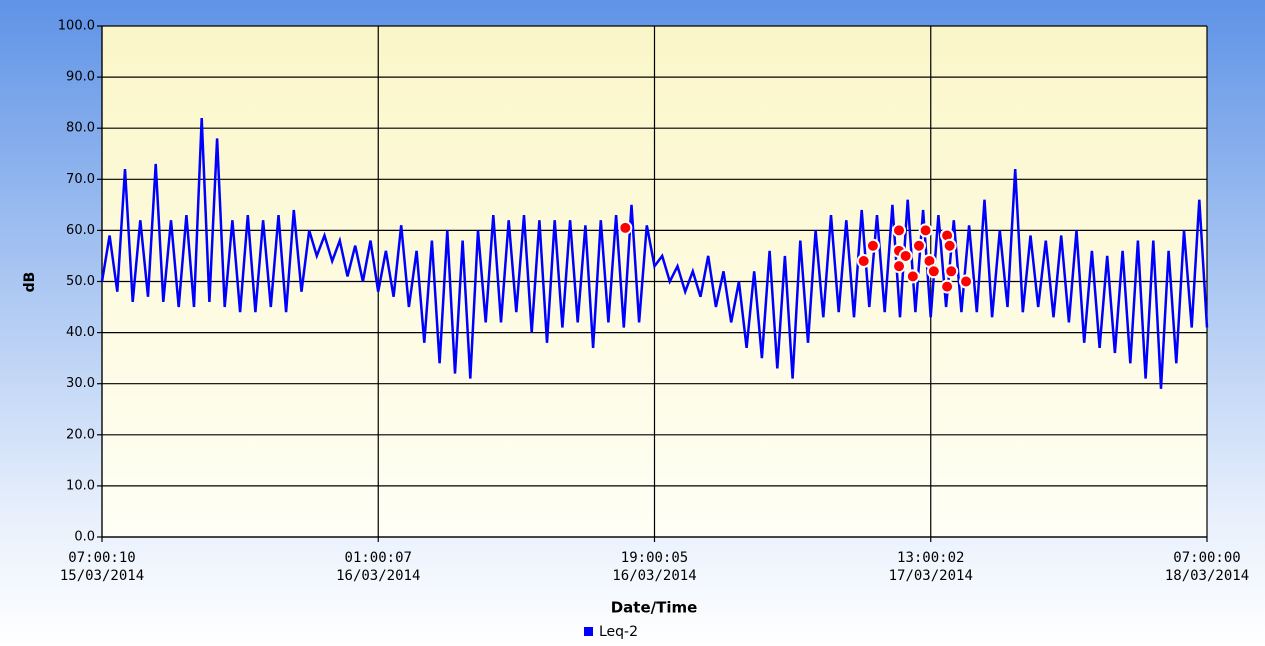 The height and width of the screenshot is (646, 1265). What do you see at coordinates (80, 77) in the screenshot?
I see `y-tick-label: 90.0` at bounding box center [80, 77].